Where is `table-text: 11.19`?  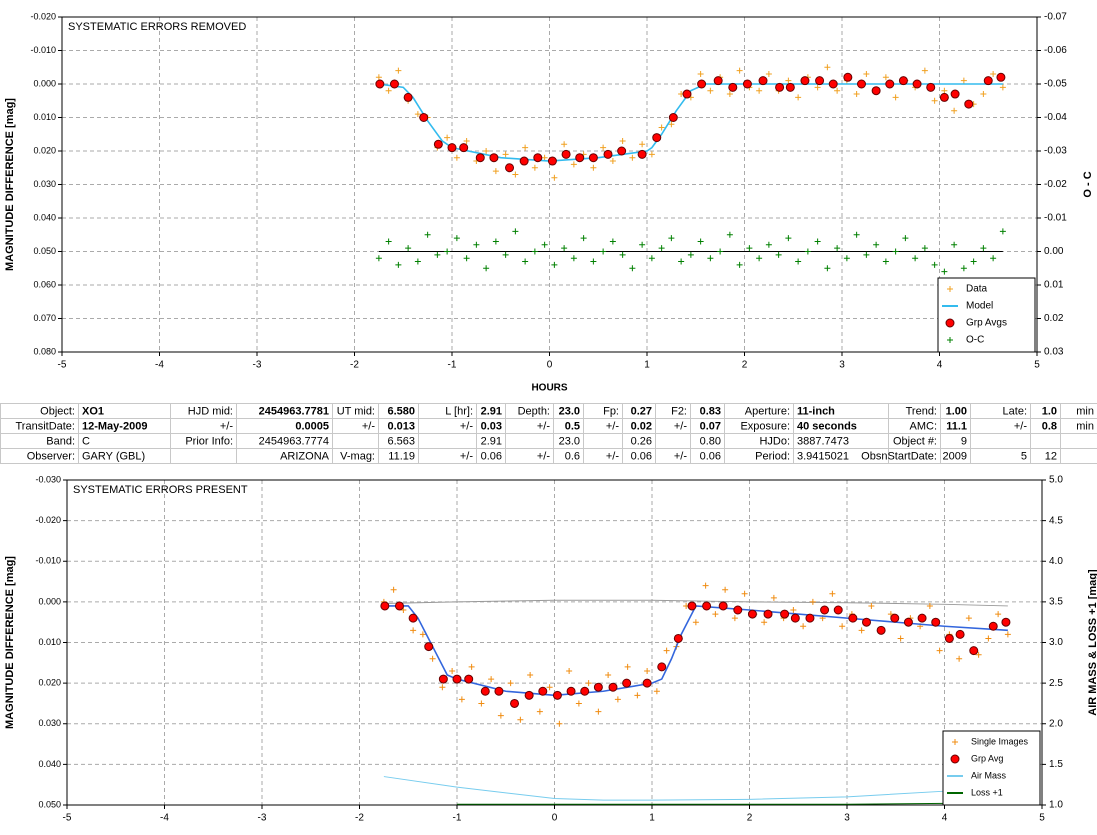
table-text: 11.19 is located at coordinates (401, 456).